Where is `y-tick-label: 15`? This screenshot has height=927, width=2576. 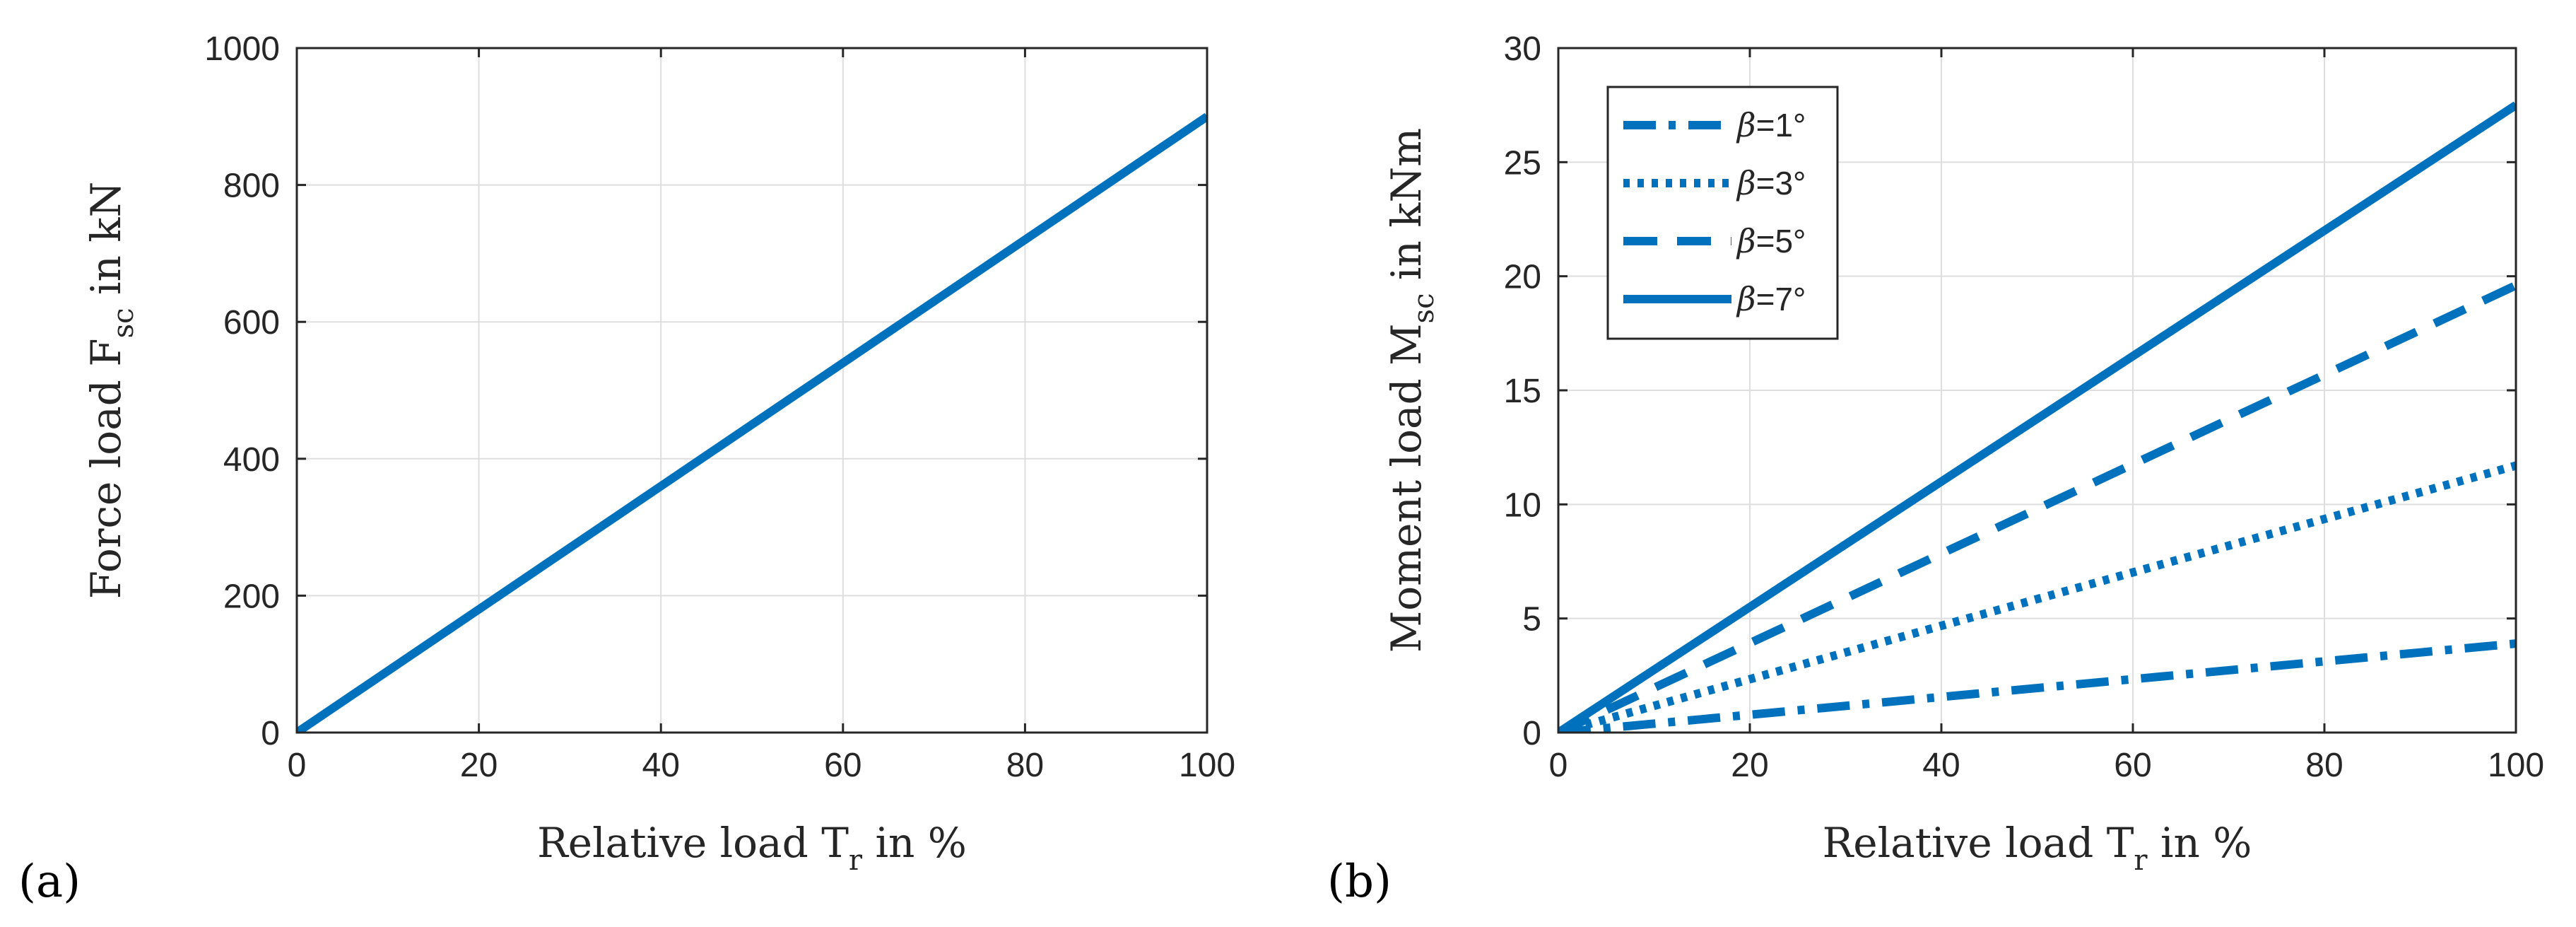 y-tick-label: 15 is located at coordinates (1522, 392).